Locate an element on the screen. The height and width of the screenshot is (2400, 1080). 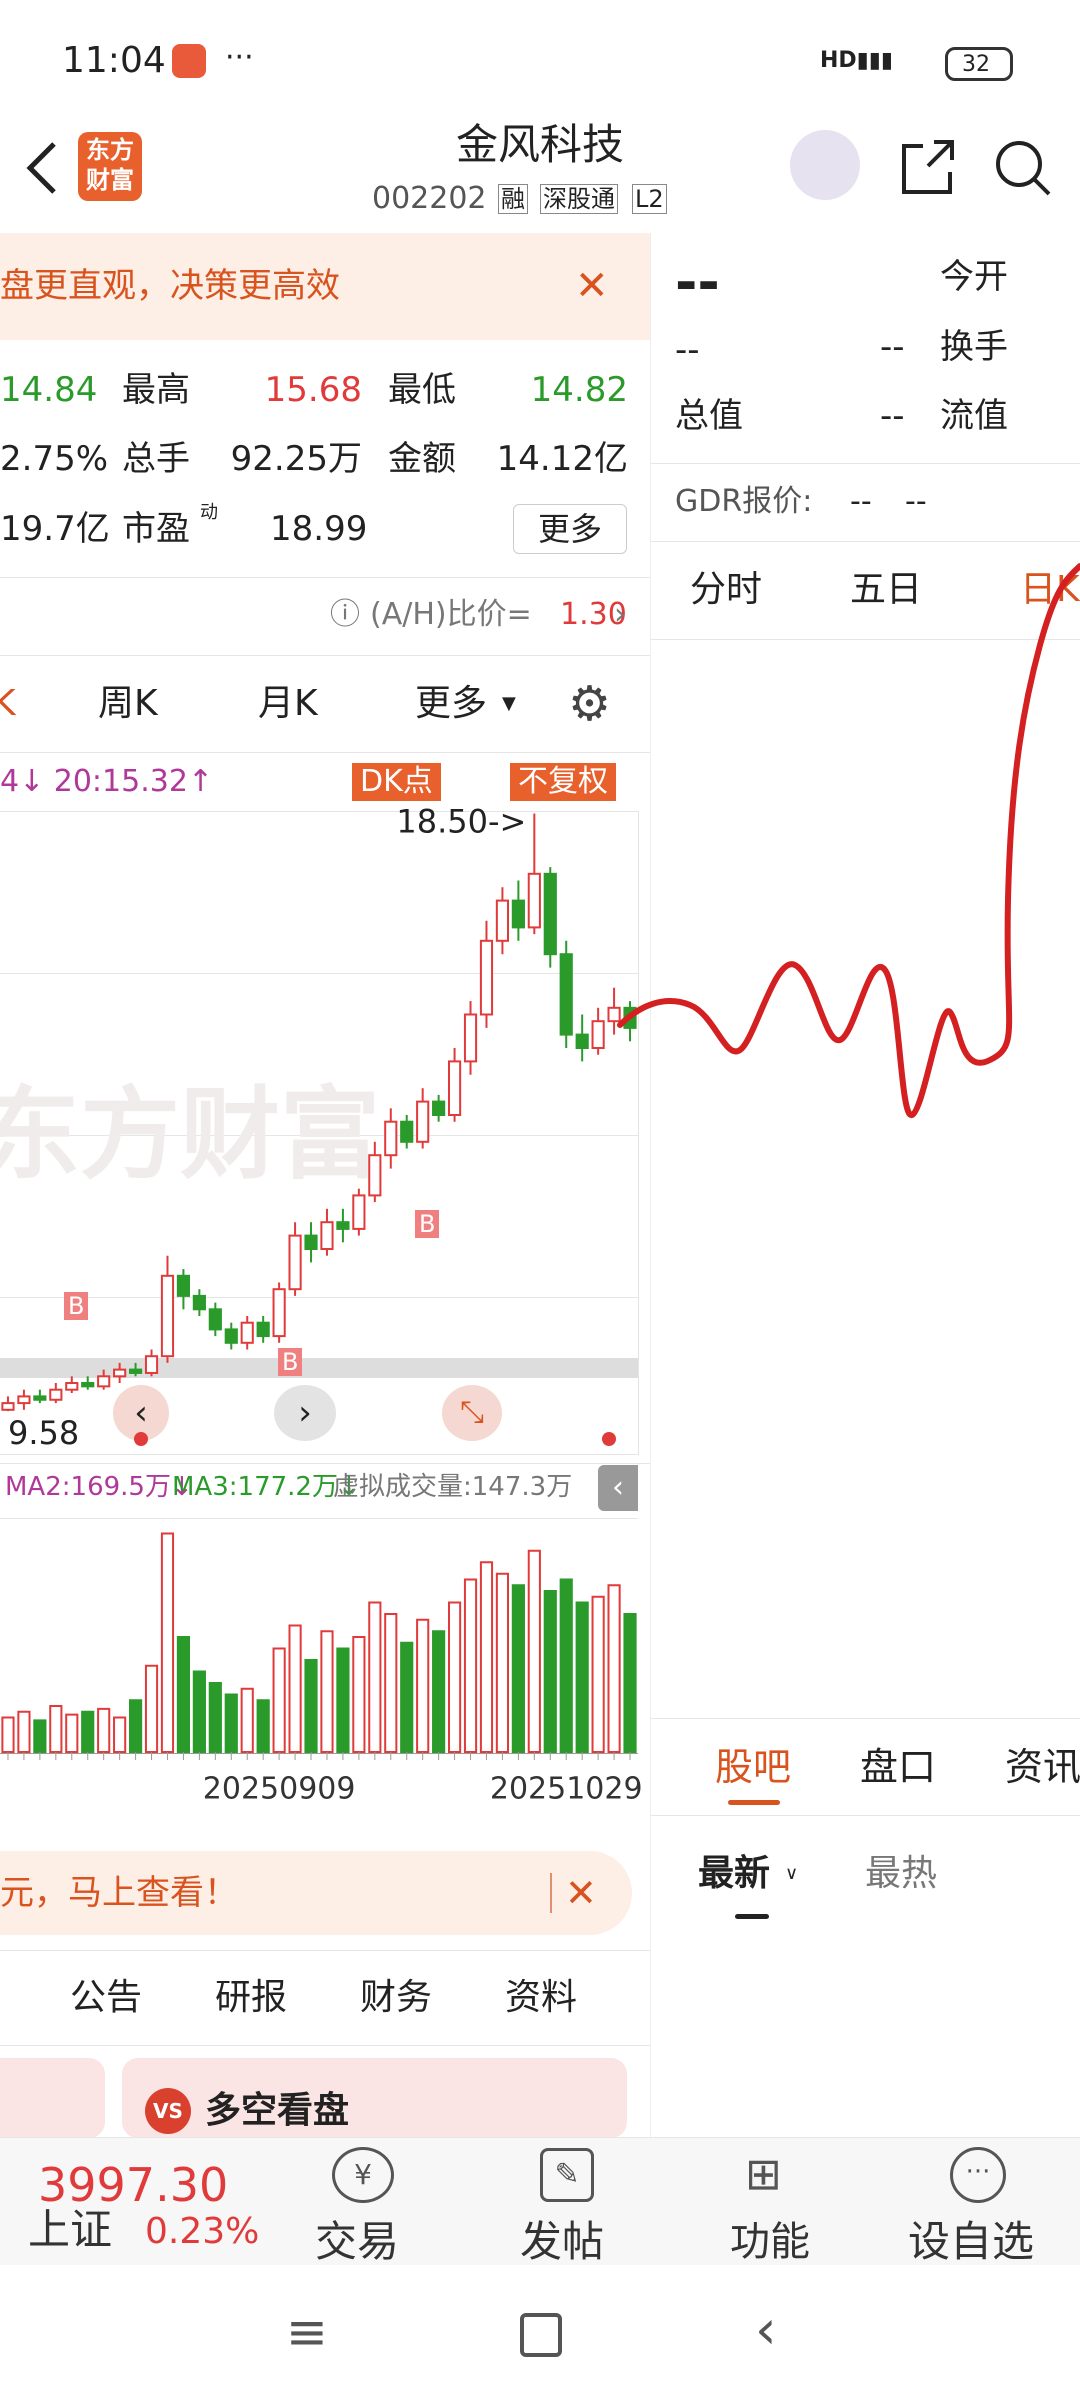
nav-item: 交易 is located at coordinates (357, 2241).